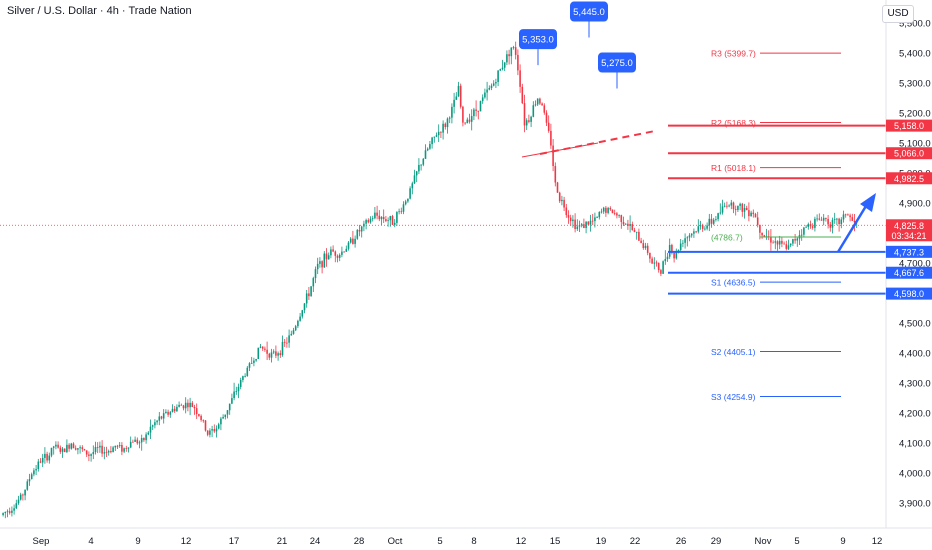  Describe the element at coordinates (186, 541) in the screenshot. I see `x-tick-label: 12` at that location.